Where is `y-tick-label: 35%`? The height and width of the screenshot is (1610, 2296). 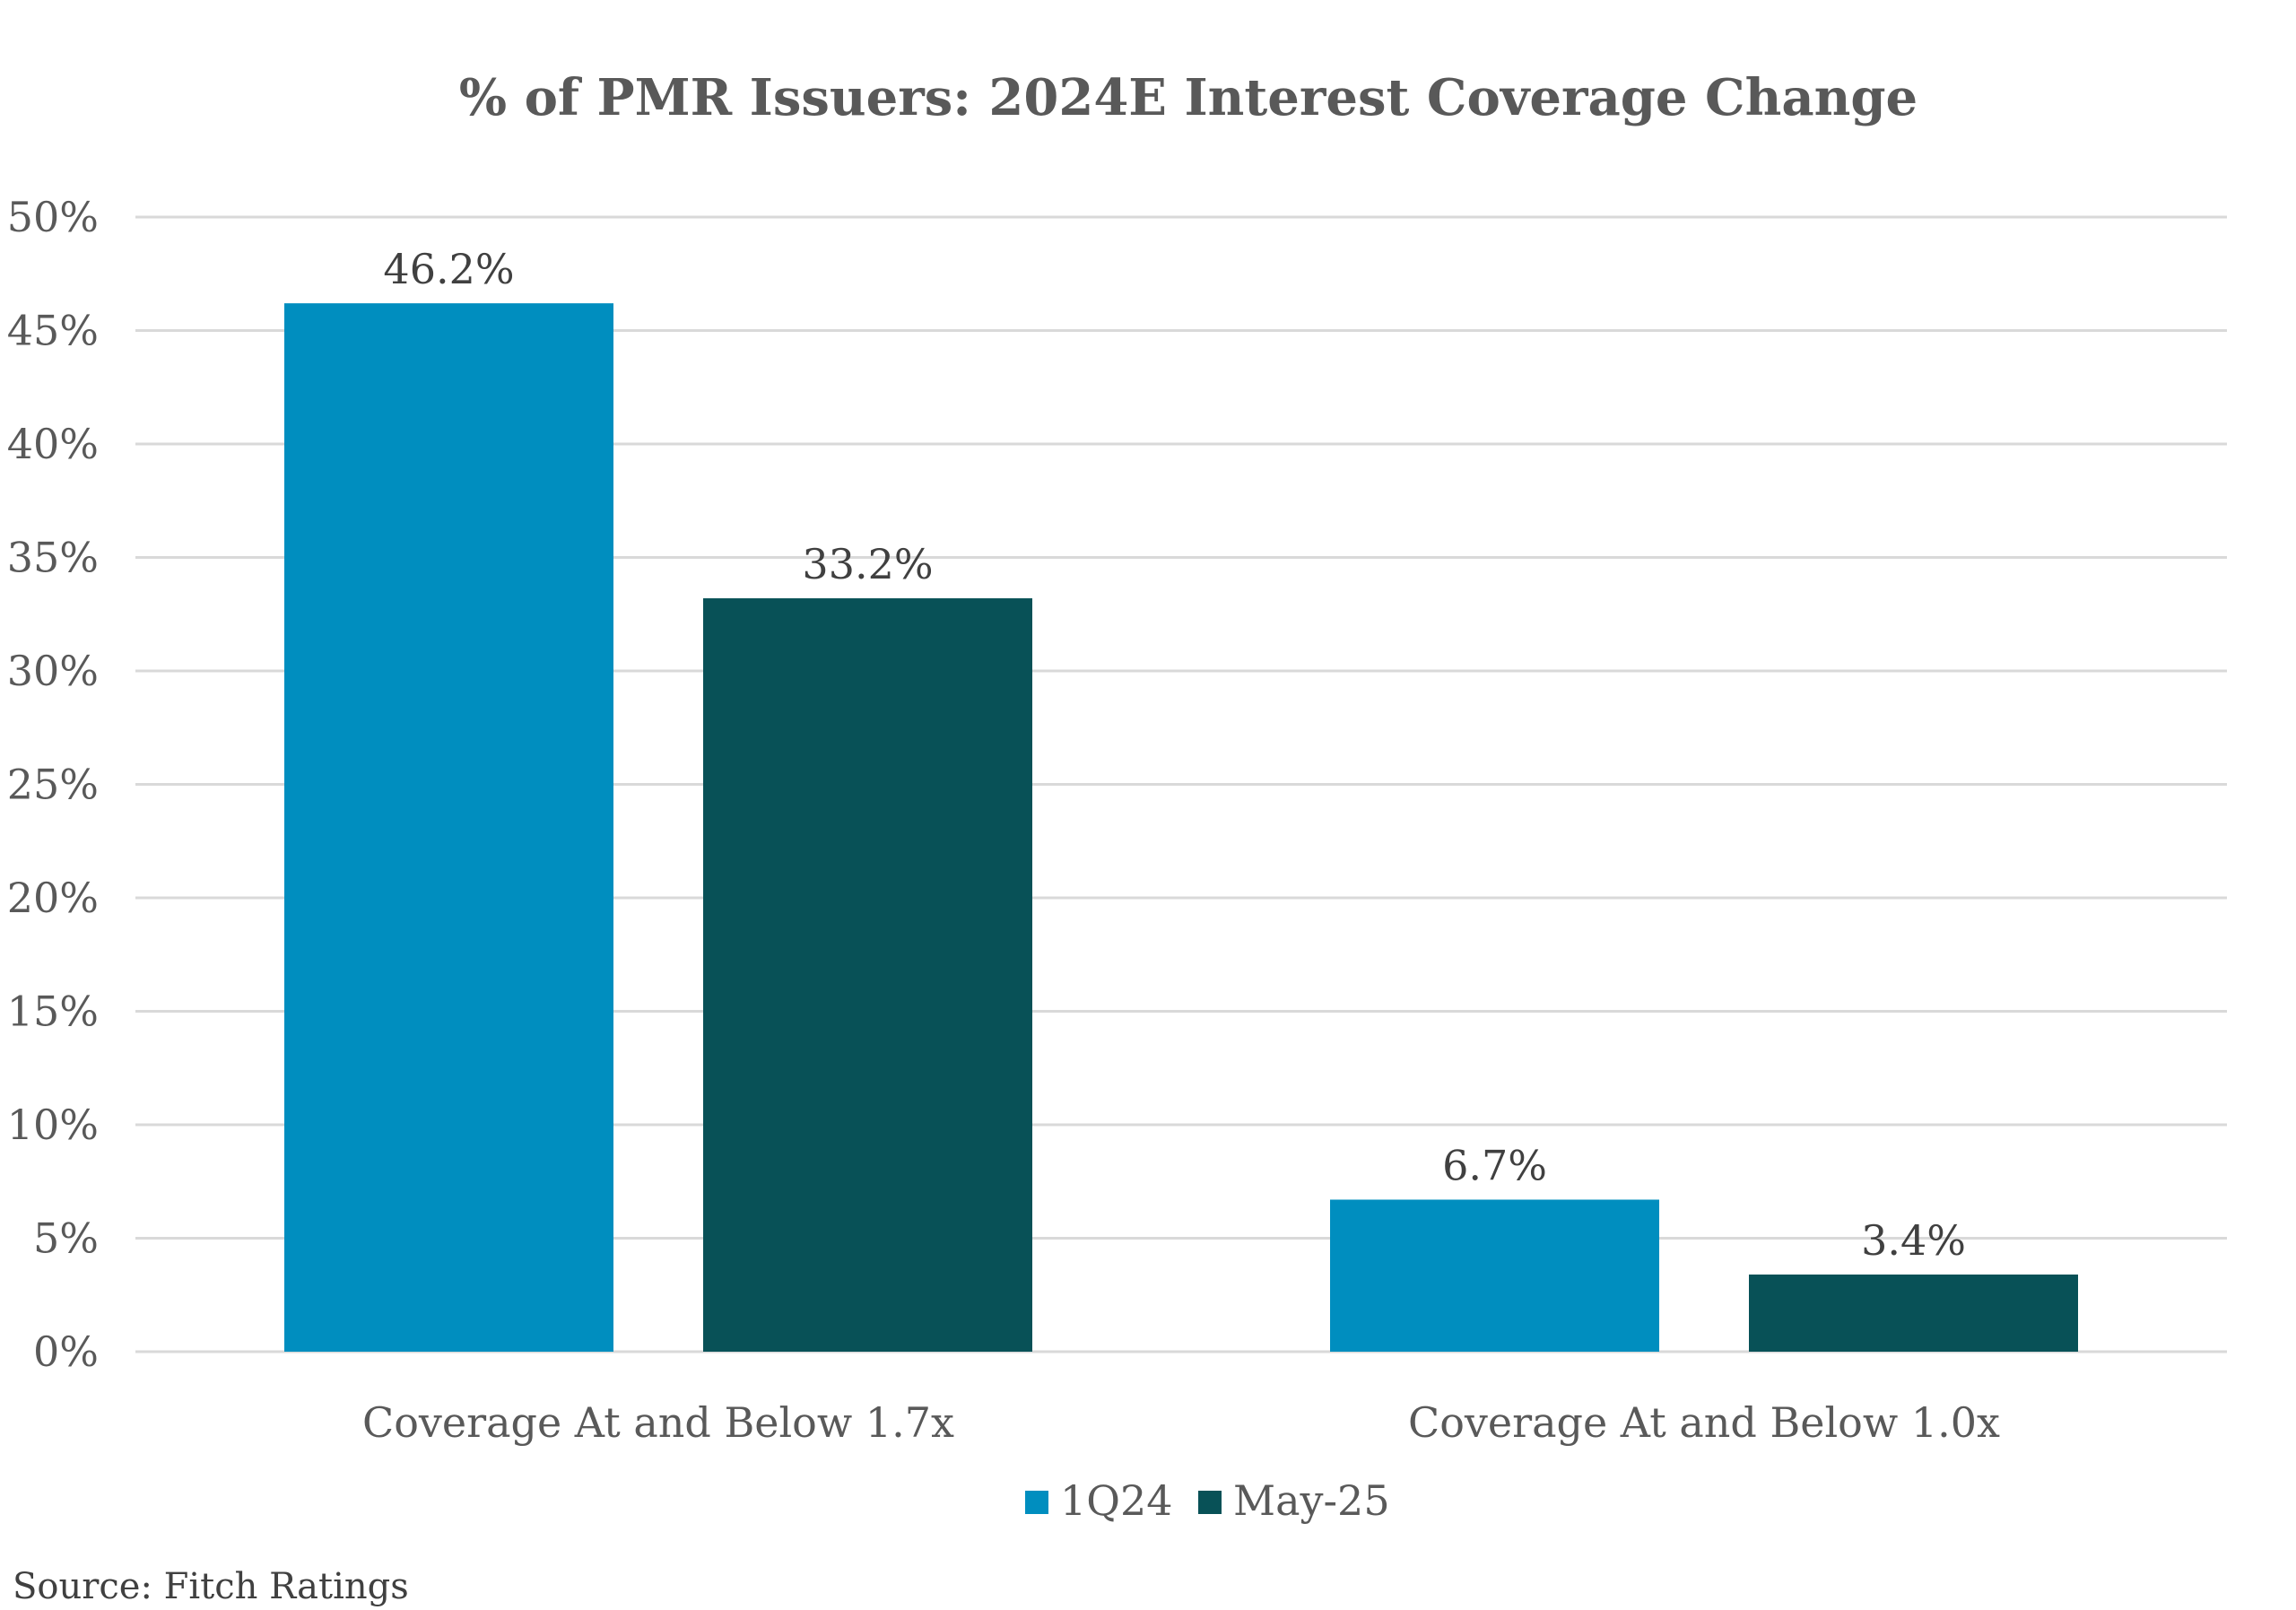
y-tick-label: 35% is located at coordinates (53, 558).